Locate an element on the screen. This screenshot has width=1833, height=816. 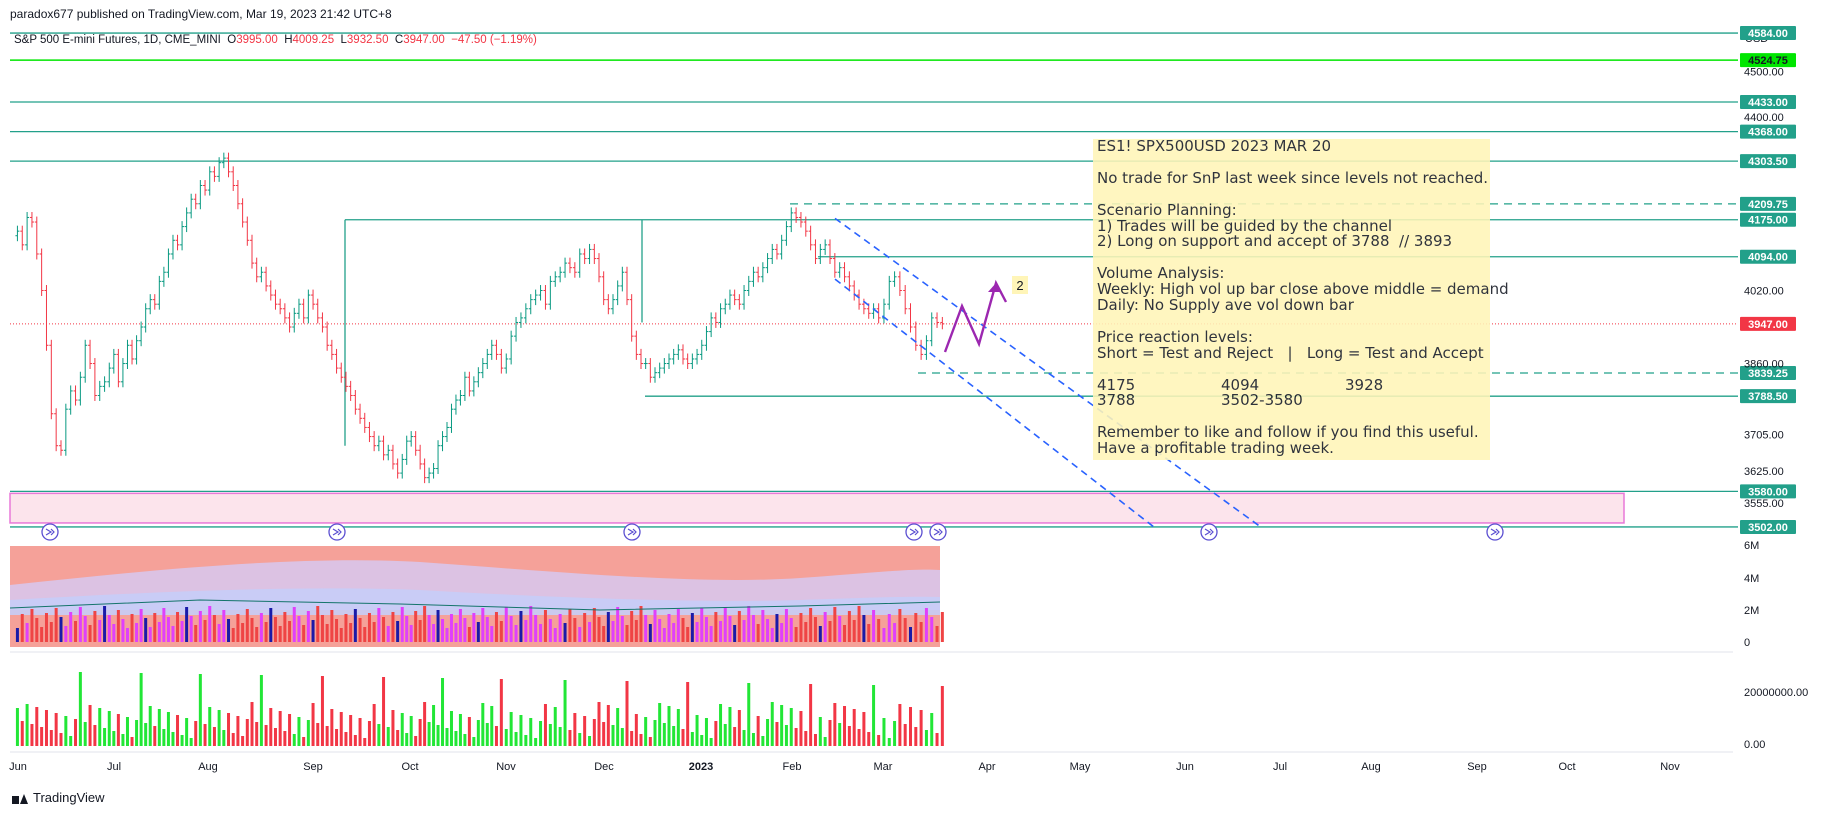
note-line: 3788 3502-3580 is located at coordinates (1200, 400).